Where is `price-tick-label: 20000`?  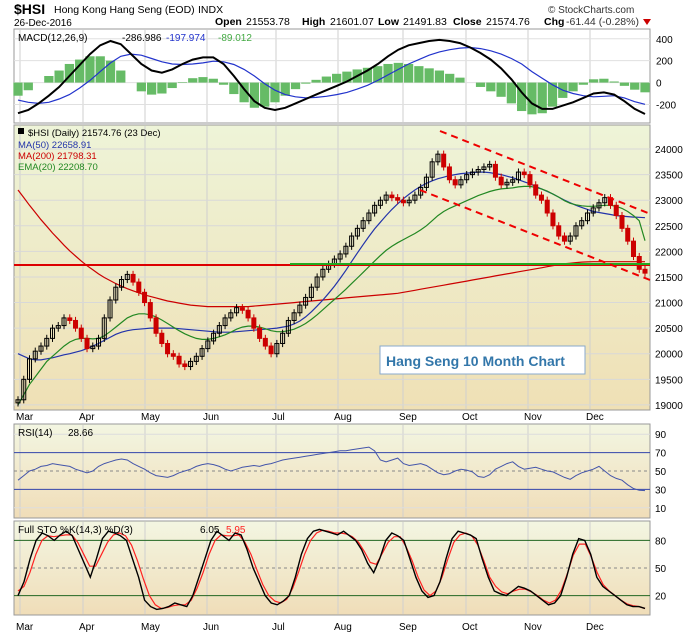
price-tick-label: 20000 is located at coordinates (669, 355).